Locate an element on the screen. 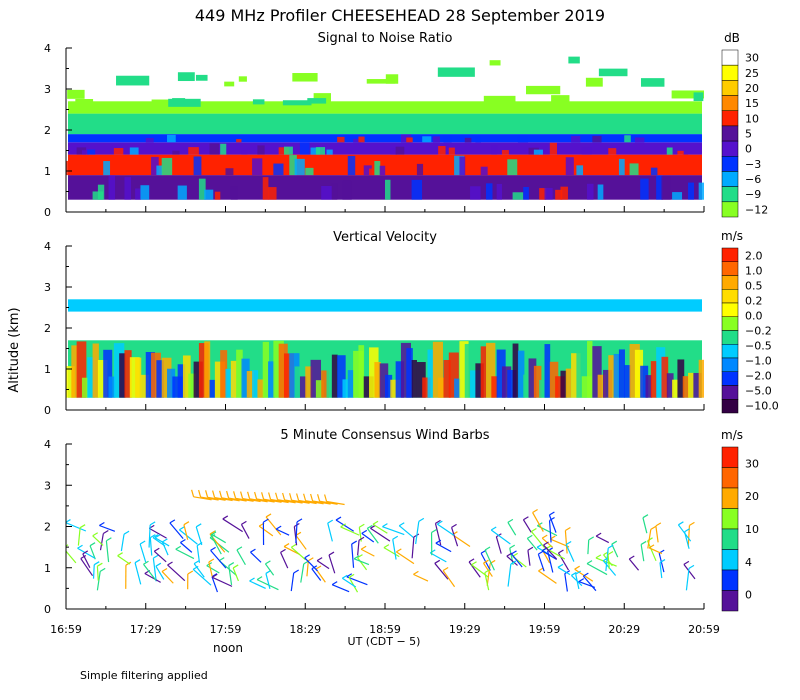  heatmap-layer is located at coordinates (385, 138).